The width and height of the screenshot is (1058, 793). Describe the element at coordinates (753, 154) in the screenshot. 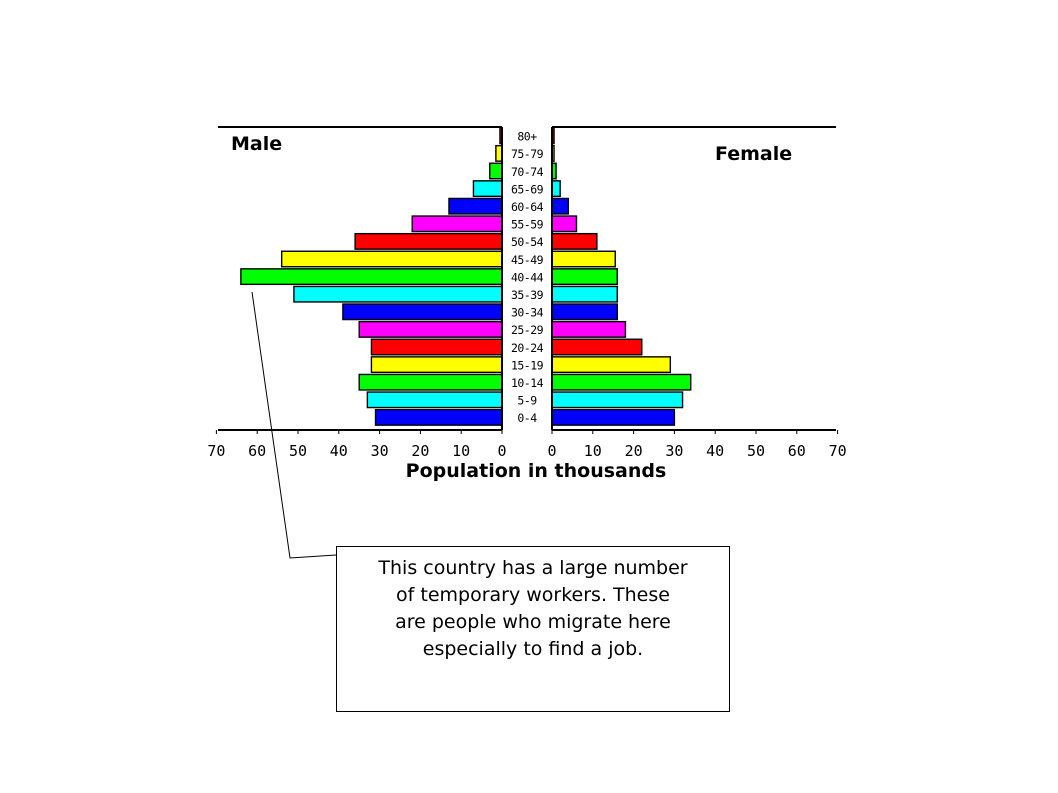

I see `female-panel-title: Female` at that location.